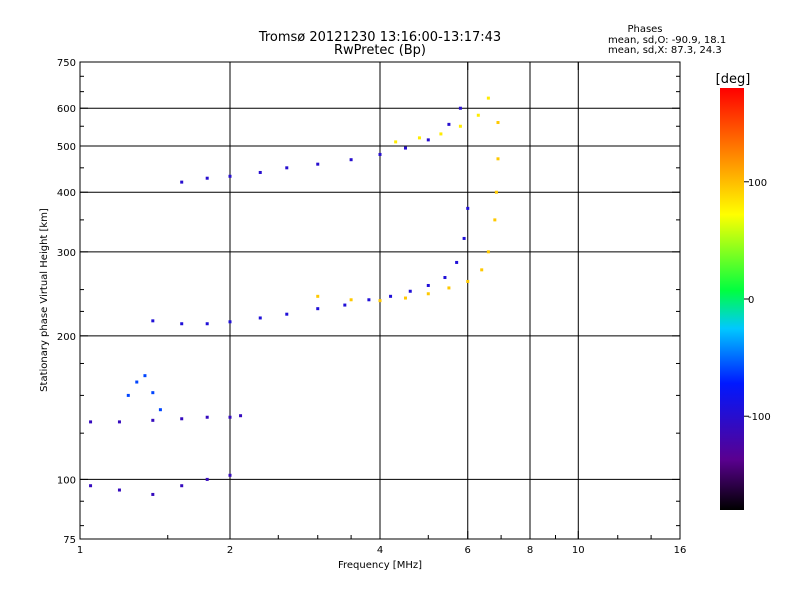  I want to click on y-tick-label: 500, so click(66, 147).